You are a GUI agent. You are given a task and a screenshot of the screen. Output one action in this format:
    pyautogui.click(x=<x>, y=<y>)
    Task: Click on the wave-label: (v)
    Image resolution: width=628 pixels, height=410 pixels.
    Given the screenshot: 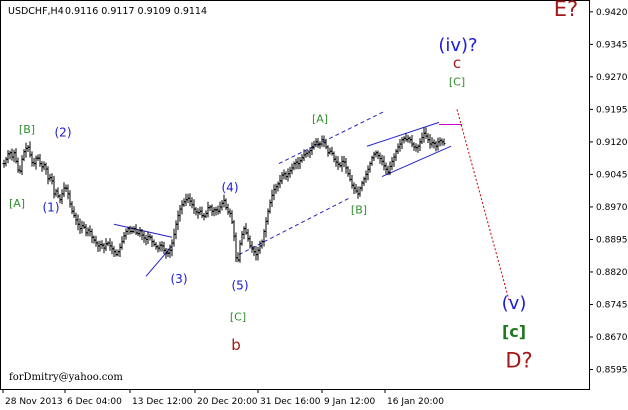 What is the action you would take?
    pyautogui.click(x=514, y=303)
    